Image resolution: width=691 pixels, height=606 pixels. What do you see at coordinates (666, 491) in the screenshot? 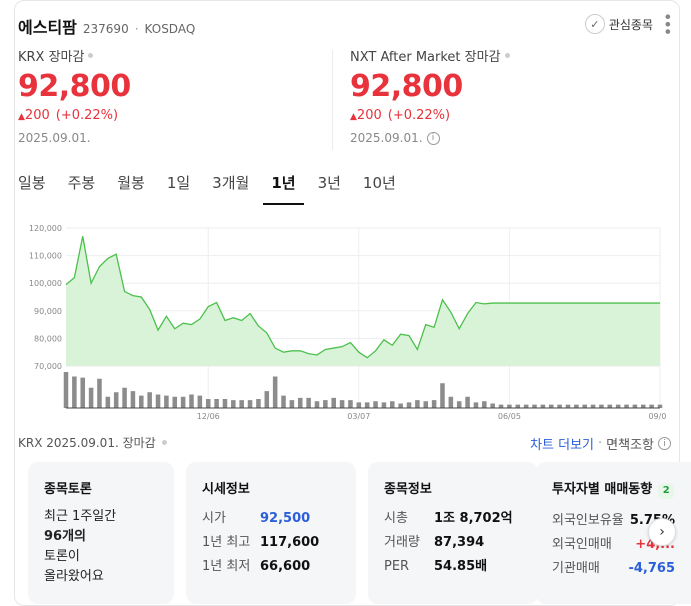
I see `investor-badge: 2` at bounding box center [666, 491].